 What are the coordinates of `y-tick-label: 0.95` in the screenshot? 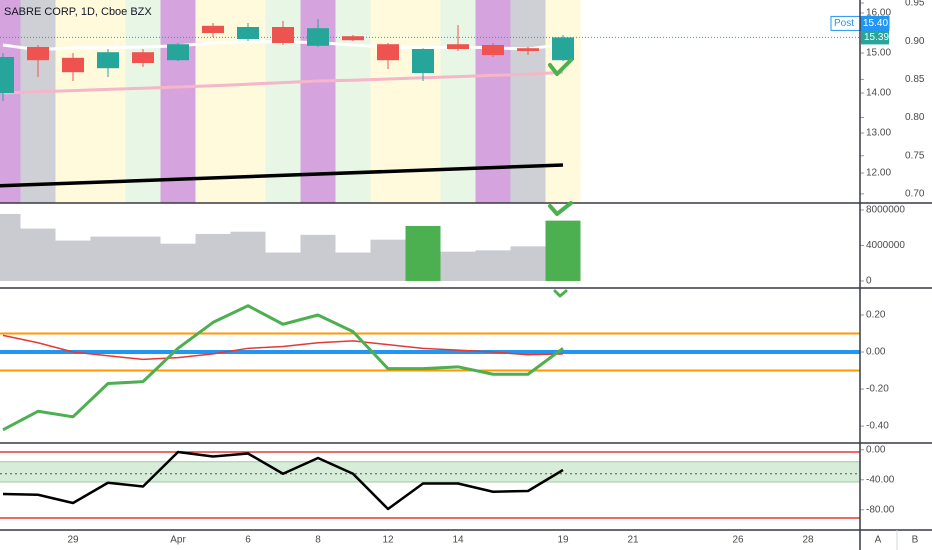 It's located at (915, 4).